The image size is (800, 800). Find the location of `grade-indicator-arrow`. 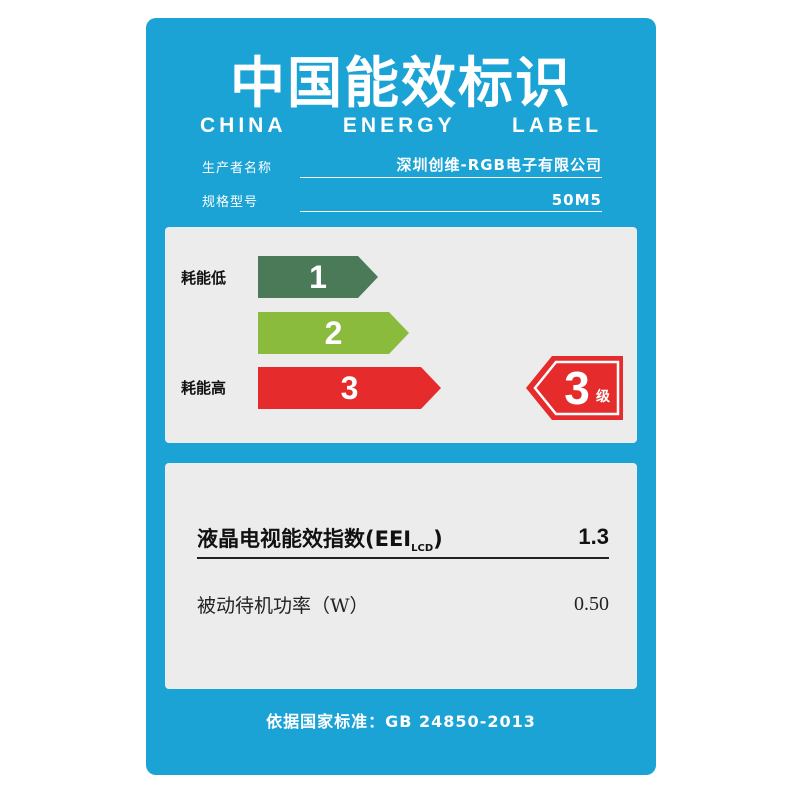

grade-indicator-arrow is located at coordinates (574, 388).